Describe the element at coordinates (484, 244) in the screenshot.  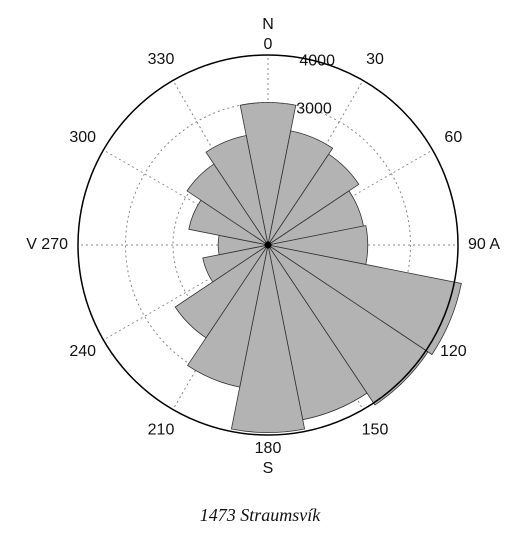
I see `angle-tick-label-90: 90 A` at that location.